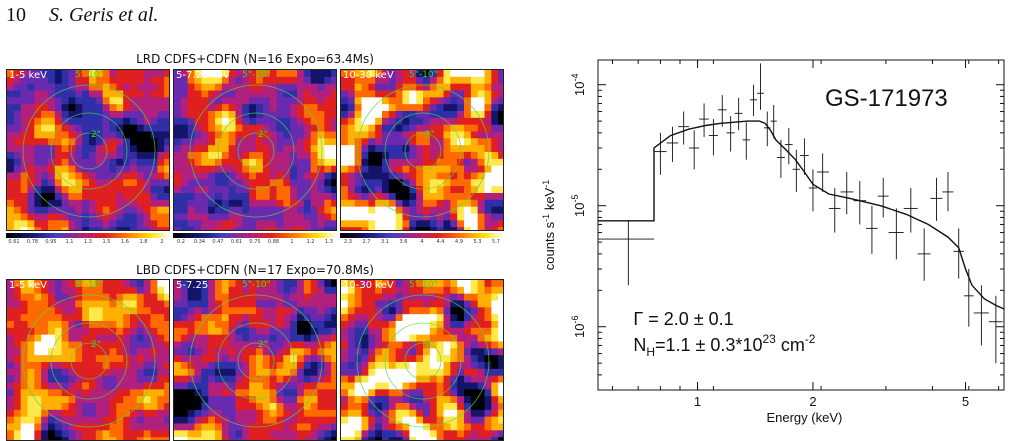  Describe the element at coordinates (810, 339) in the screenshot. I see `nh-unit-exponent: -2` at that location.